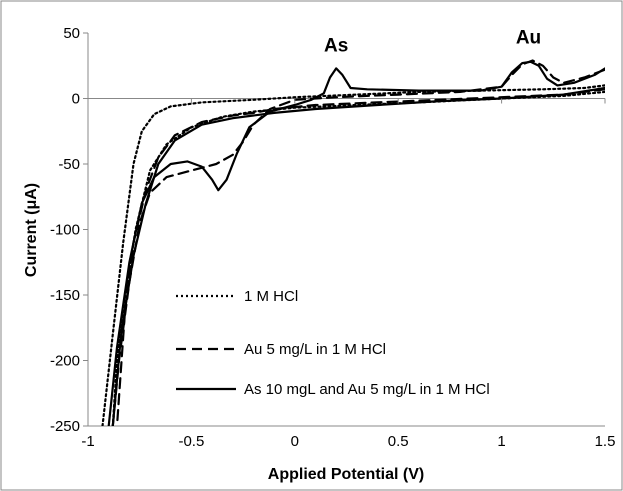 The height and width of the screenshot is (491, 623). Describe the element at coordinates (71, 33) in the screenshot. I see `y-tick-label: 50` at that location.